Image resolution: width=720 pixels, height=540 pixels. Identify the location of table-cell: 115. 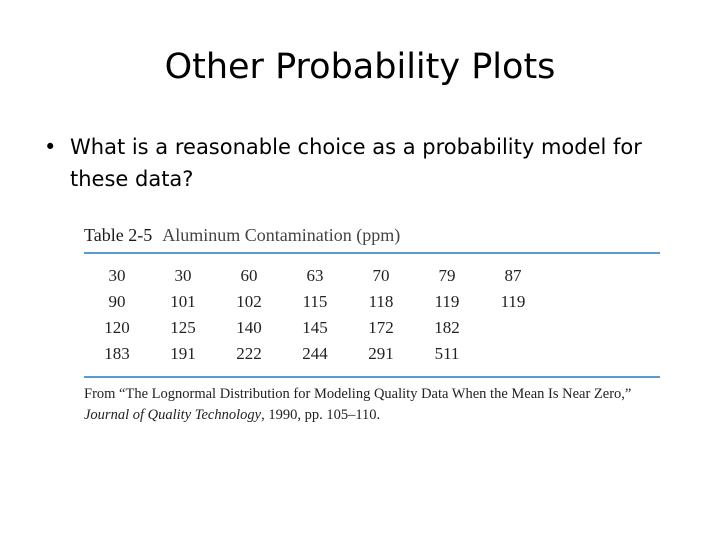
(315, 301).